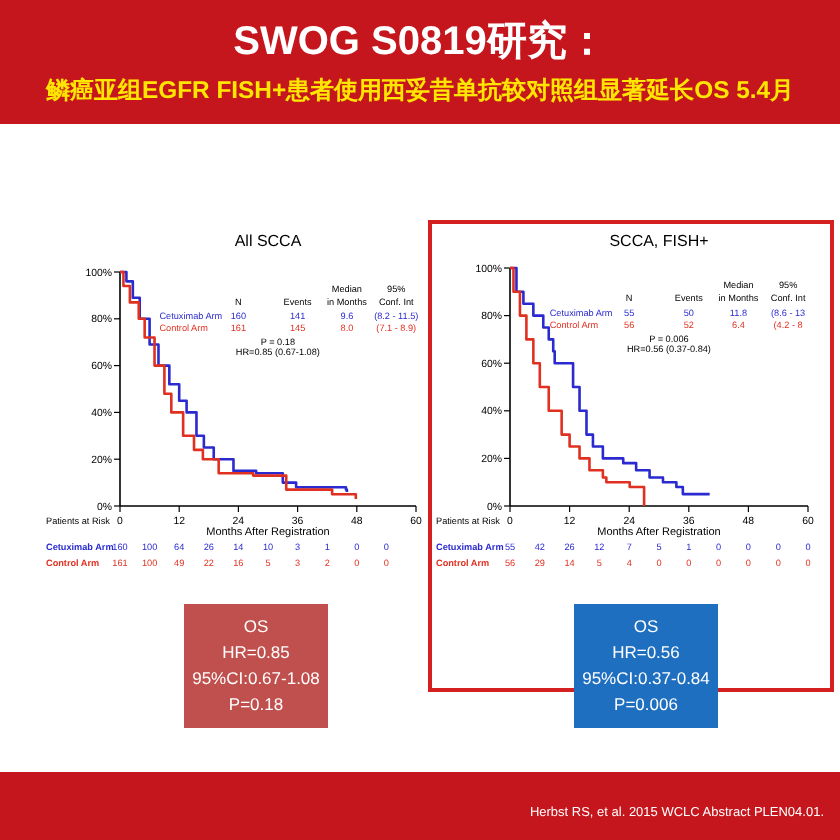 This screenshot has height=840, width=840. Describe the element at coordinates (646, 704) in the screenshot. I see `text: P=0.006` at that location.